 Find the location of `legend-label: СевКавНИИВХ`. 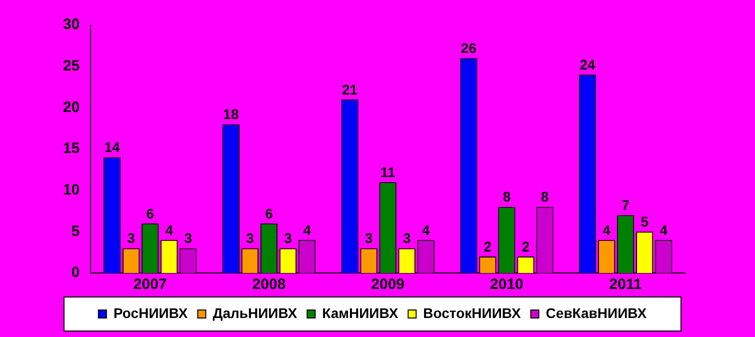

legend-label: СевКавНИИВХ is located at coordinates (597, 312).